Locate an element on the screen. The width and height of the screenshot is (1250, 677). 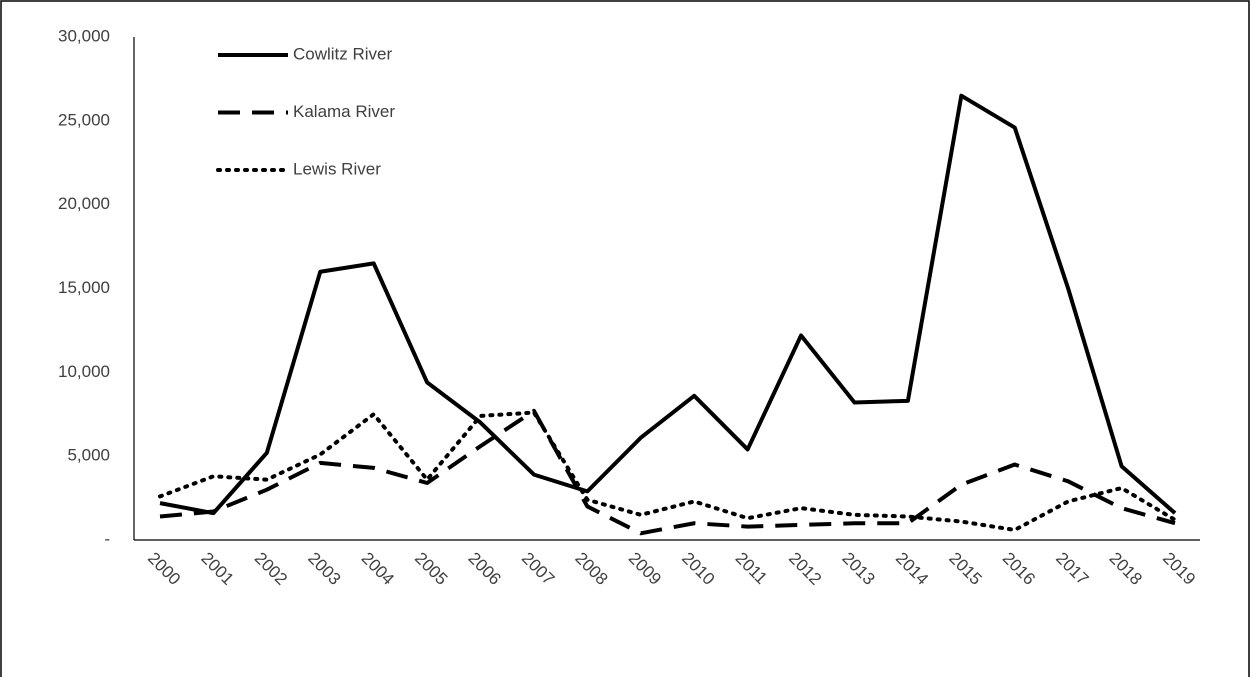
x-tick-label: 2003 is located at coordinates (324, 569).